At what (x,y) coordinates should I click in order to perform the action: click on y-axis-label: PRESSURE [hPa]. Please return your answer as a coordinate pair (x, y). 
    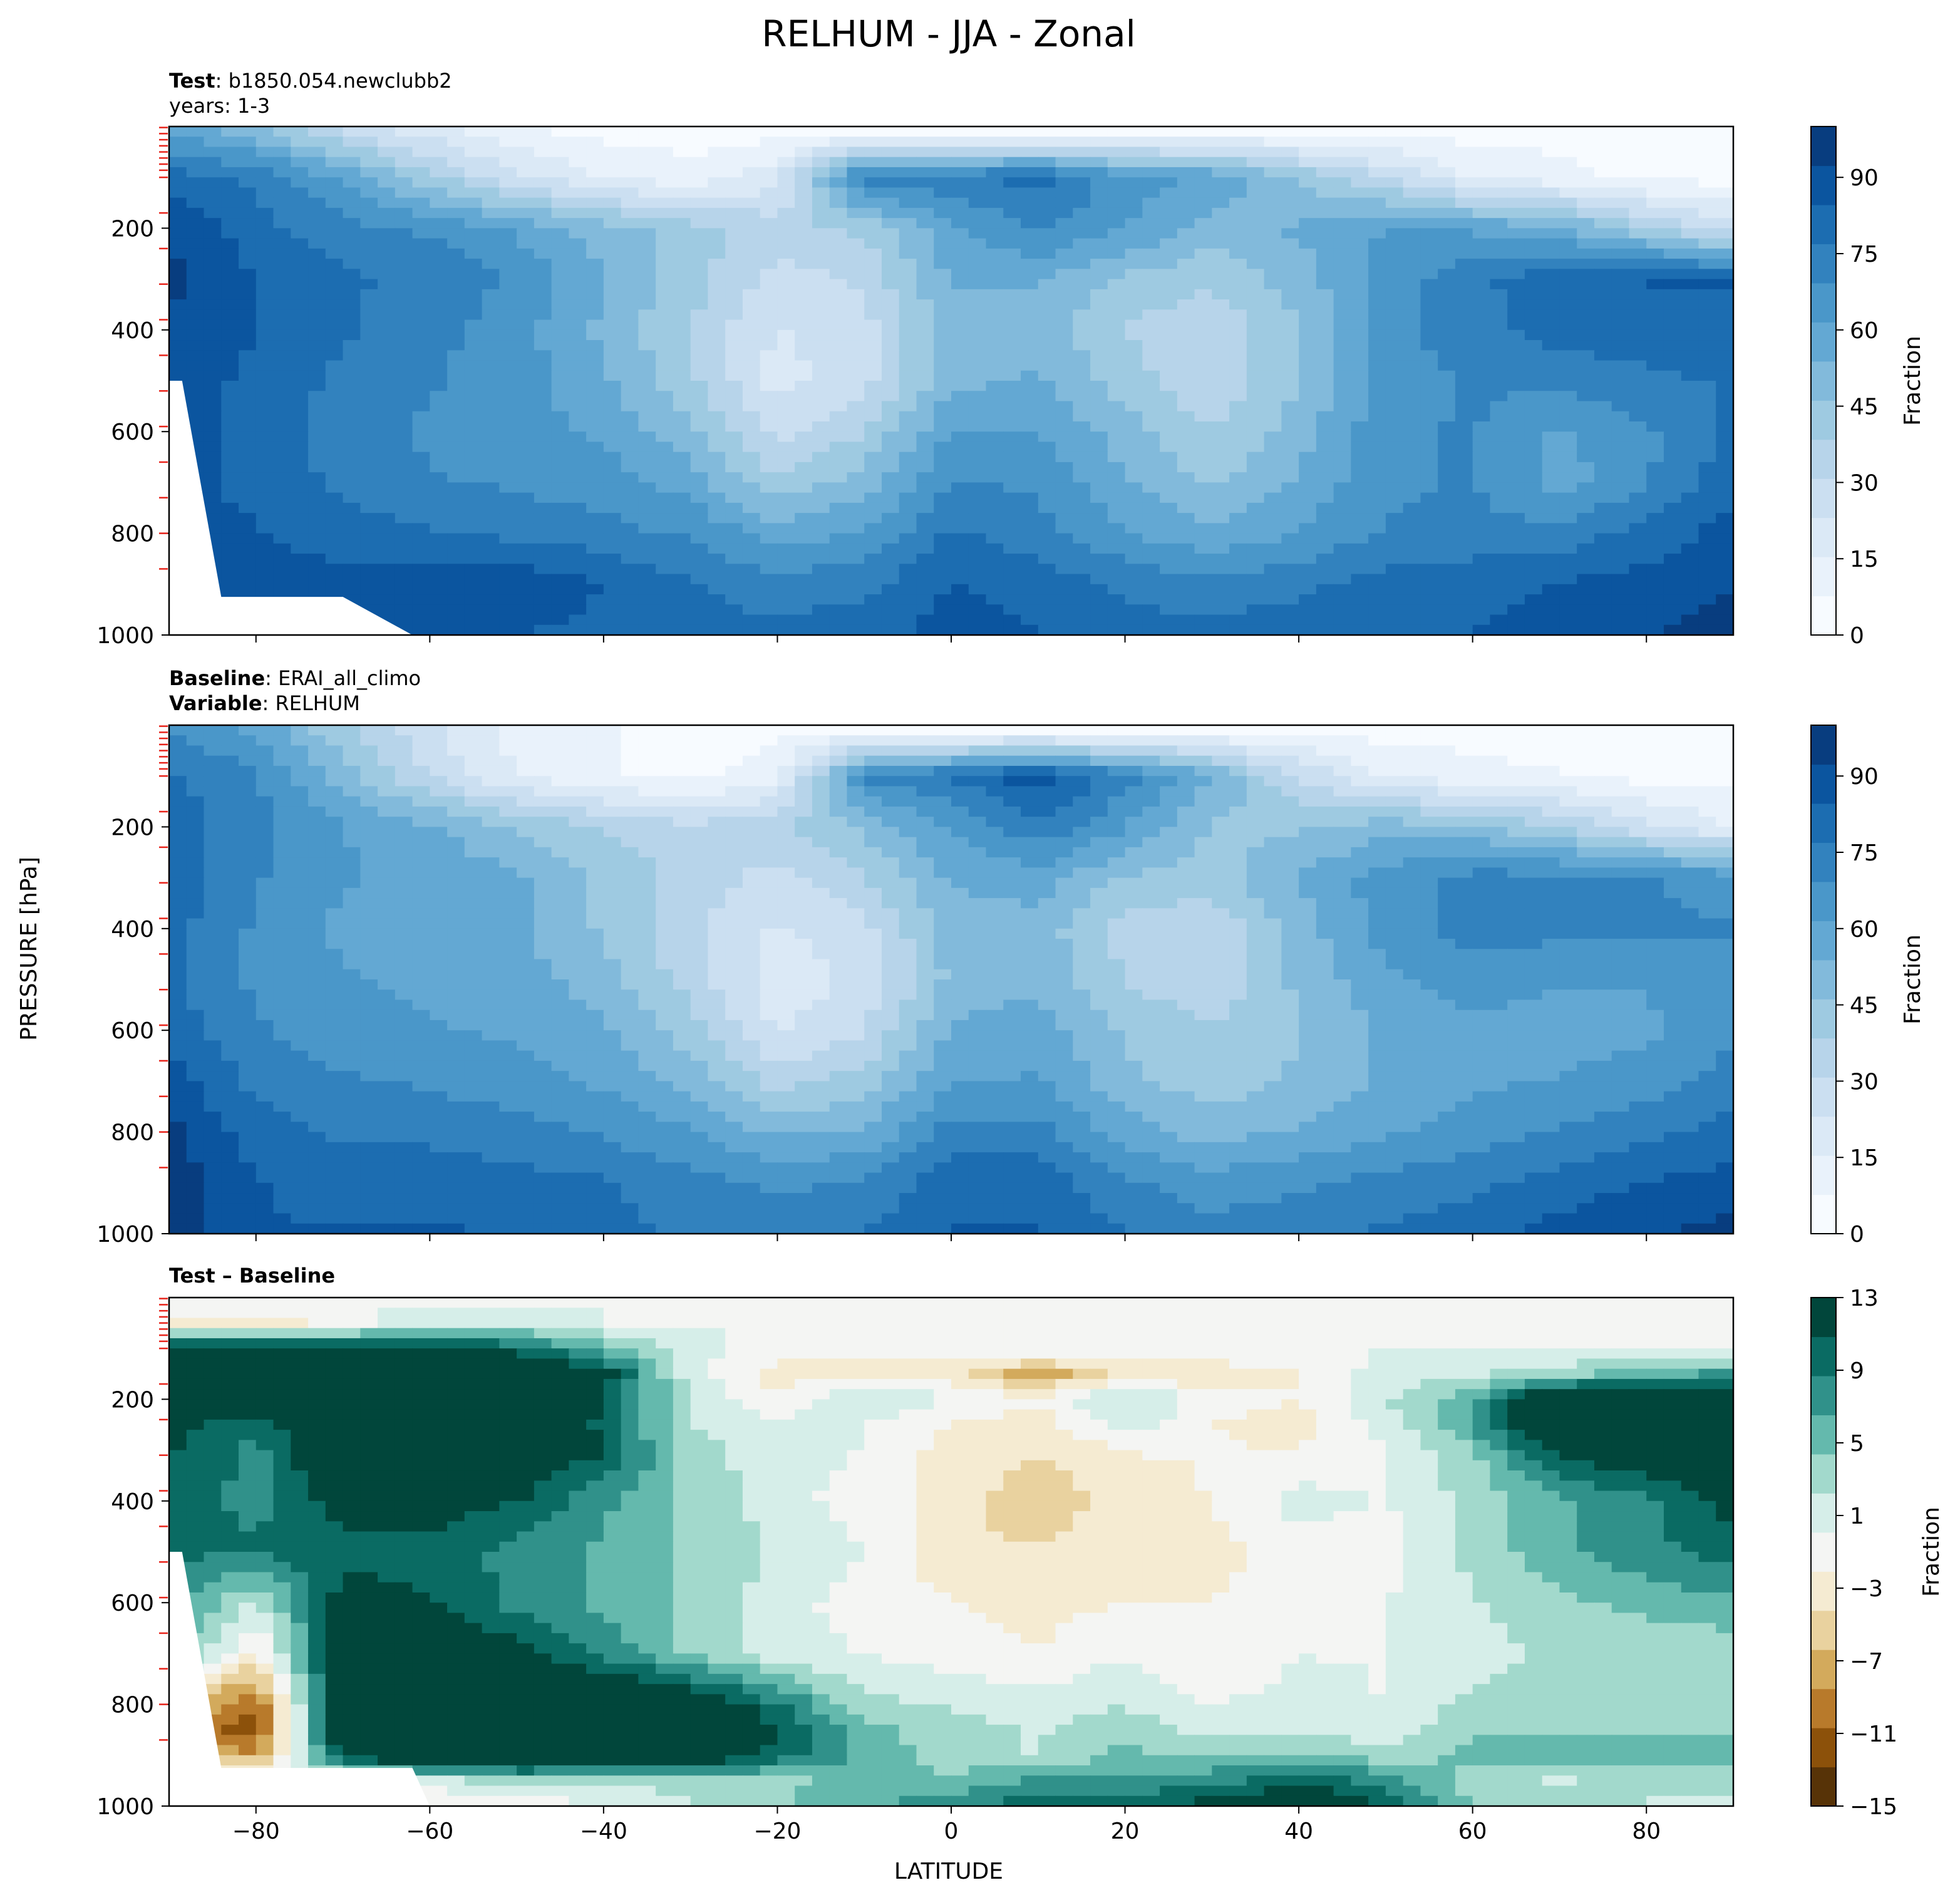
    Looking at the image, I should click on (29, 949).